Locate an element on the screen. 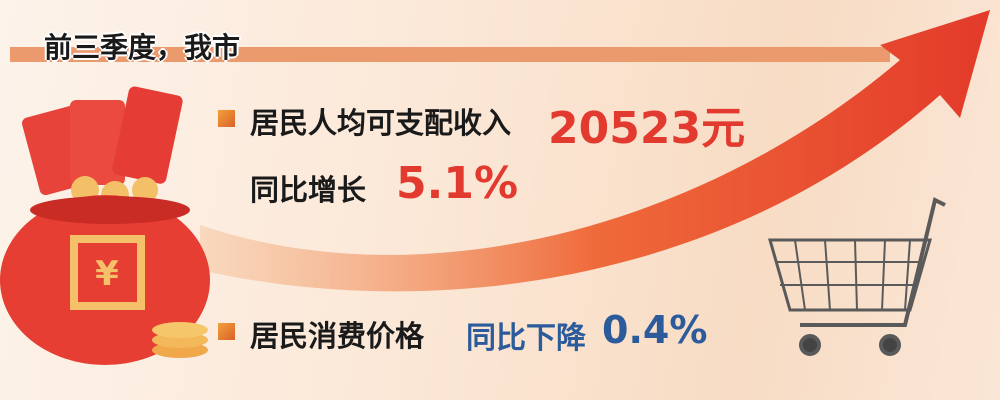  price-change-value: 0.4% is located at coordinates (655, 330).